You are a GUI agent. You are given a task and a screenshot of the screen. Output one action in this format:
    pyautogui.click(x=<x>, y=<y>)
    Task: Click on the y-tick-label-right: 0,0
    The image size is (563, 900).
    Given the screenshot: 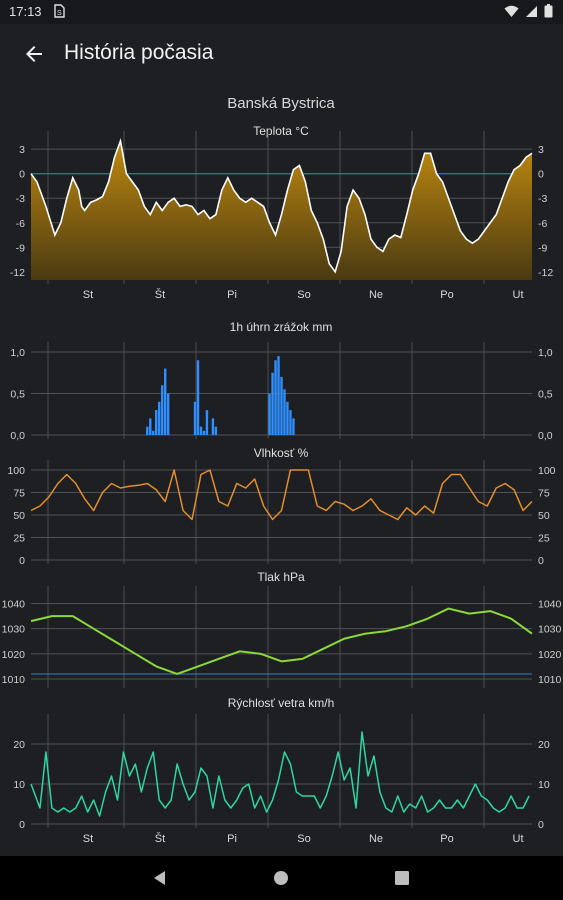 What is the action you would take?
    pyautogui.click(x=545, y=436)
    